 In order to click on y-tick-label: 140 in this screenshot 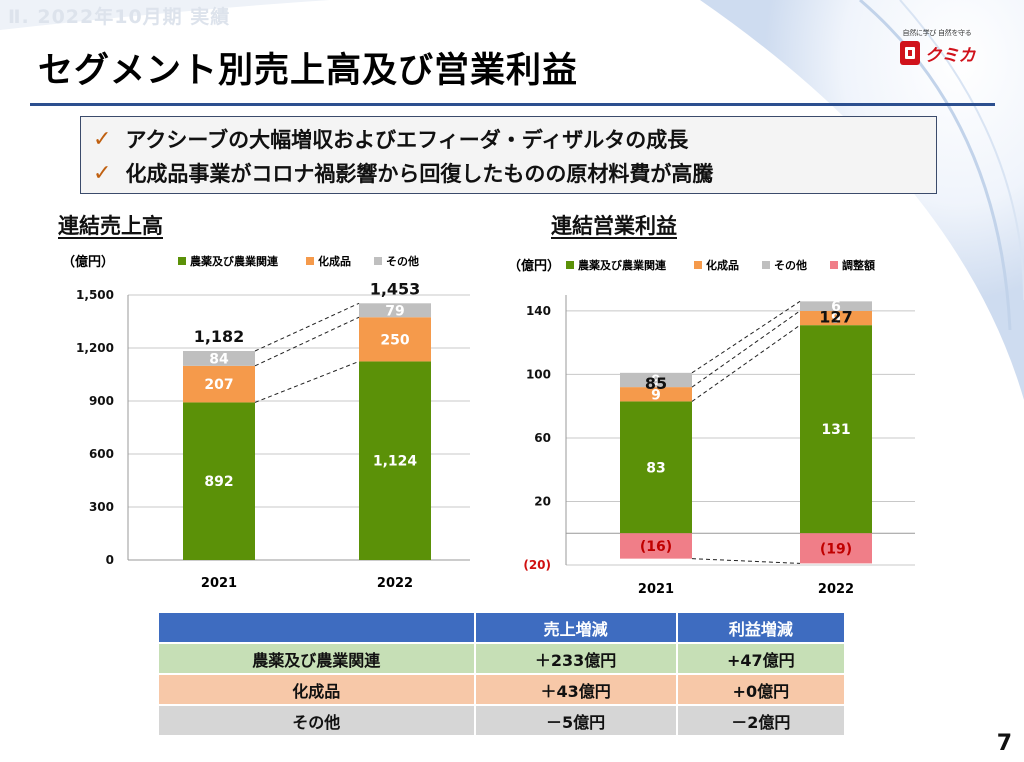, I will do `click(538, 311)`.